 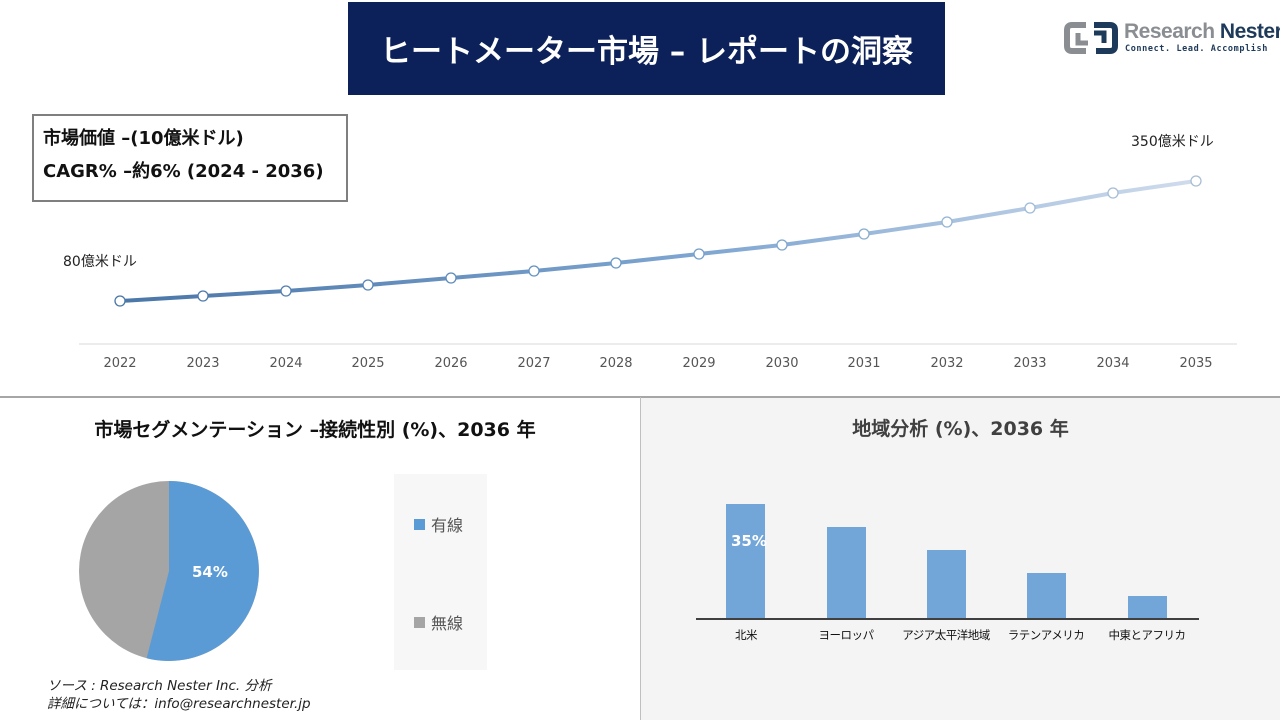 What do you see at coordinates (1091, 38) in the screenshot?
I see `logo-mark-icon` at bounding box center [1091, 38].